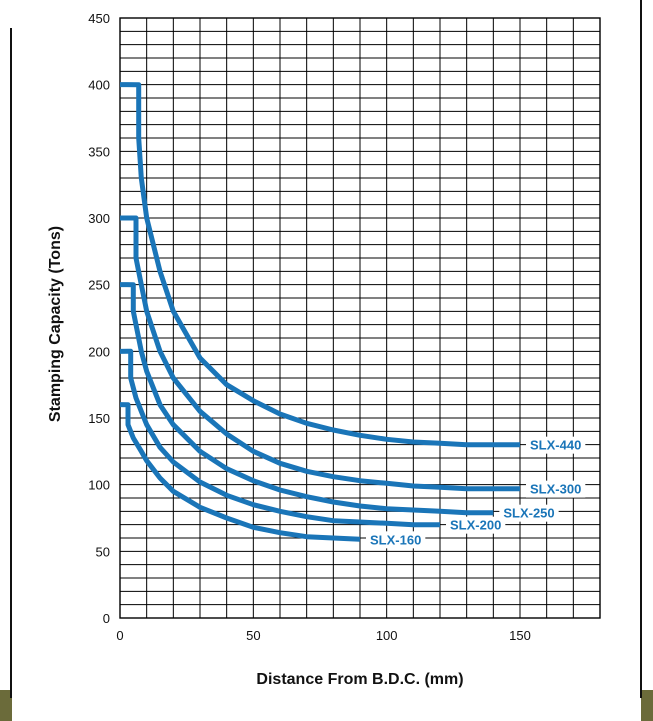 The image size is (653, 721). I want to click on y-tick-label: 300, so click(99, 218).